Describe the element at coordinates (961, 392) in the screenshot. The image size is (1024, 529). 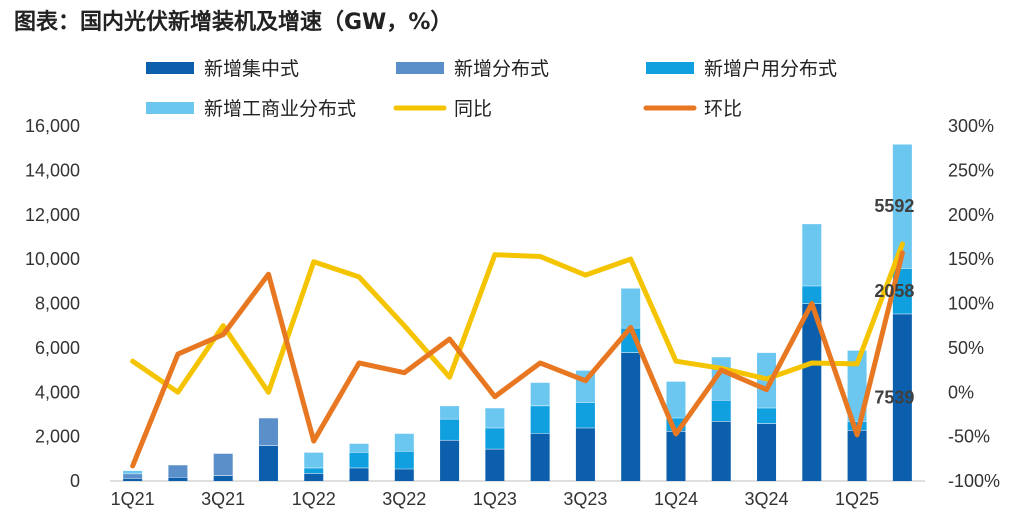
I see `y-right-tick-label: 0%` at that location.